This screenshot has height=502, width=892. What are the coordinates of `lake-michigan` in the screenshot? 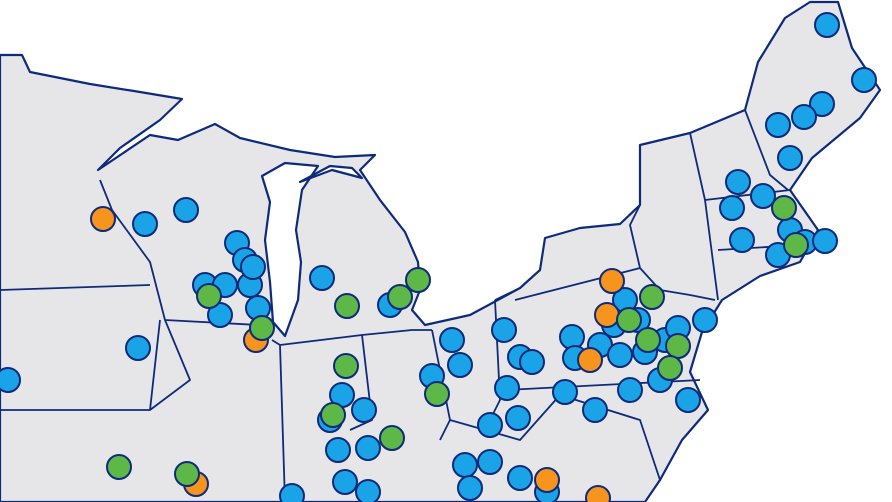 It's located at (290, 249).